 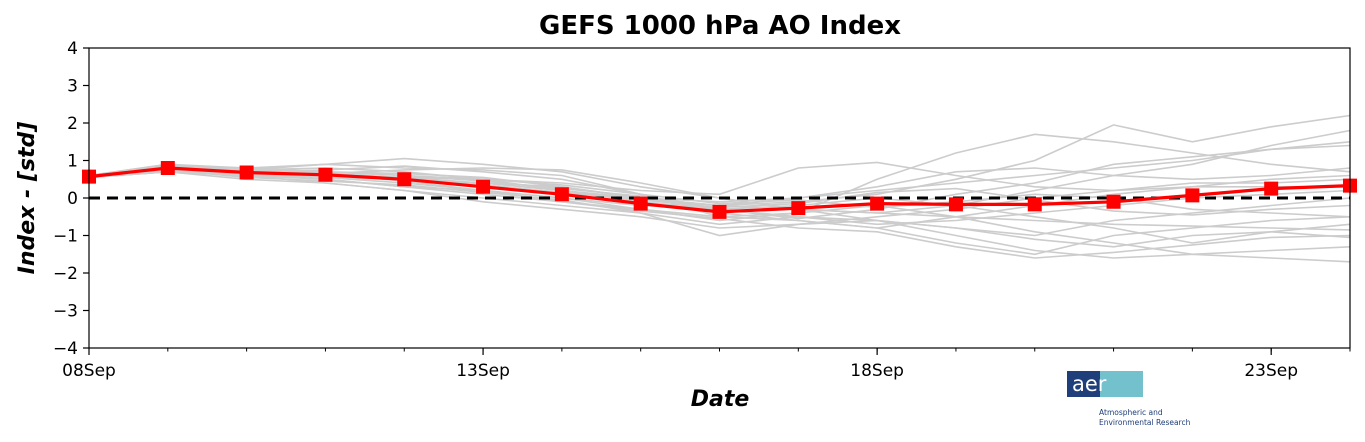 What do you see at coordinates (1121, 384) in the screenshot?
I see `aer-logo-accent` at bounding box center [1121, 384].